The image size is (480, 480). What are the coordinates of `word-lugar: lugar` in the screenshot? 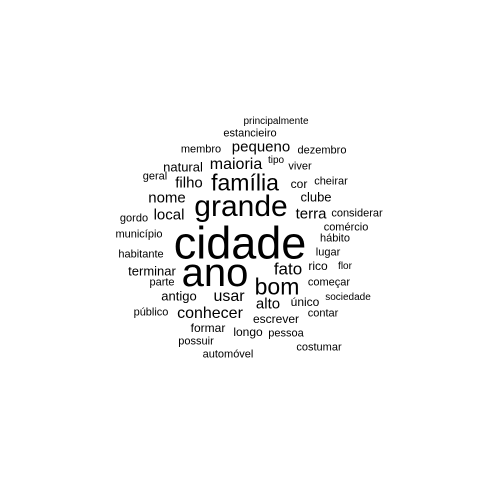 It's located at (328, 252).